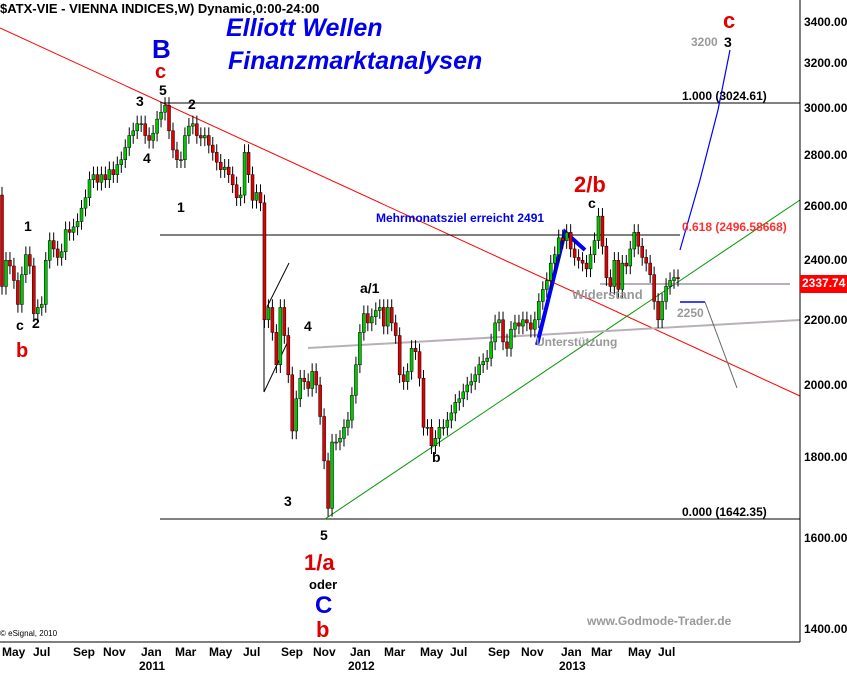 This screenshot has width=847, height=674. I want to click on price-tick-label: 2000.00, so click(825, 385).